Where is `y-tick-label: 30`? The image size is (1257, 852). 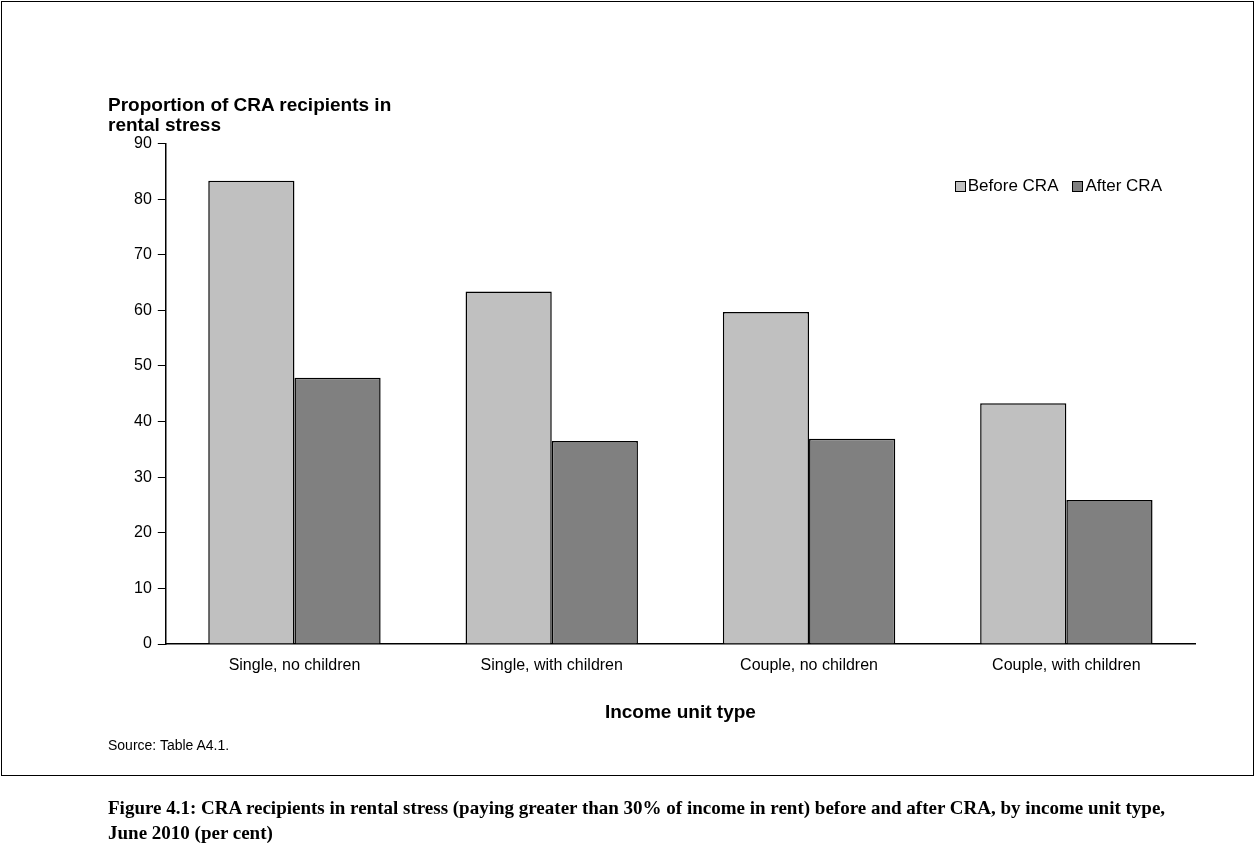 y-tick-label: 30 is located at coordinates (143, 476).